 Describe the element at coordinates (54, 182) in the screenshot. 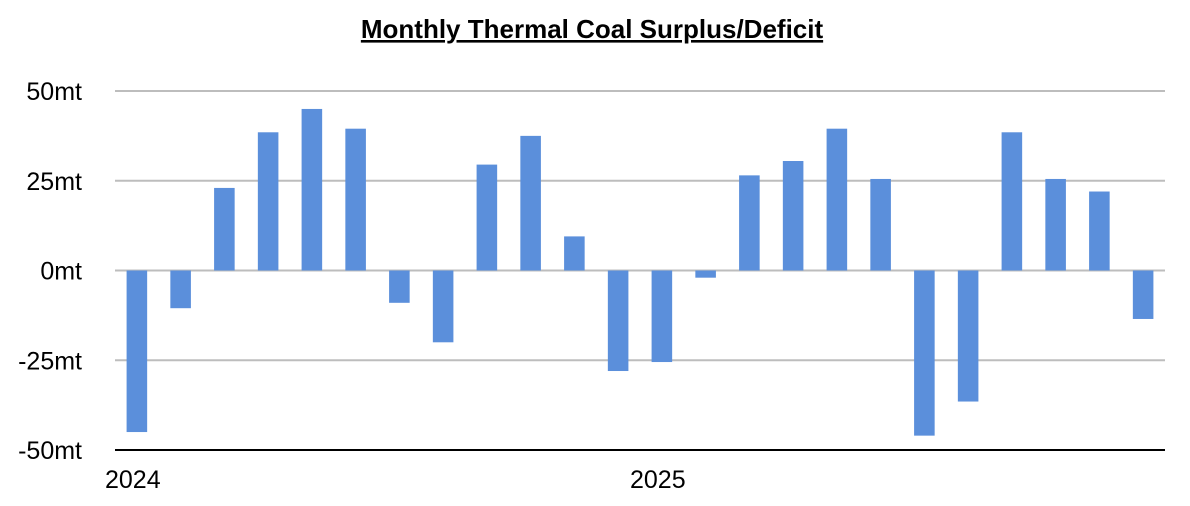

I see `y-tick-label: 25mt` at that location.